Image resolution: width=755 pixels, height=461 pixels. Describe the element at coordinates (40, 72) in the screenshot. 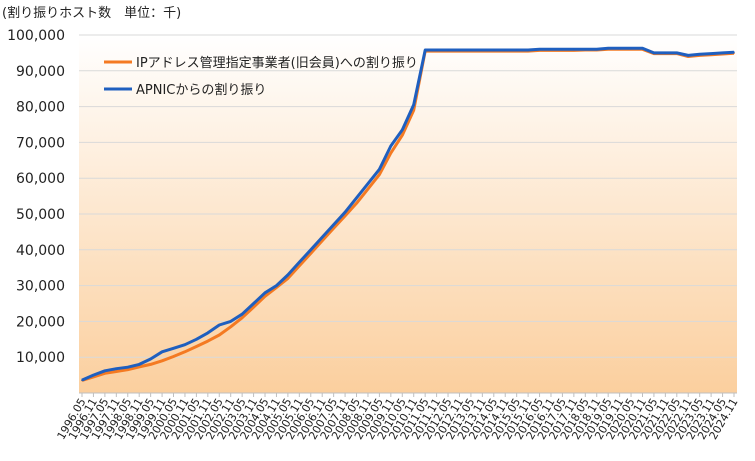

I see `y-tick-label: 90,000` at that location.